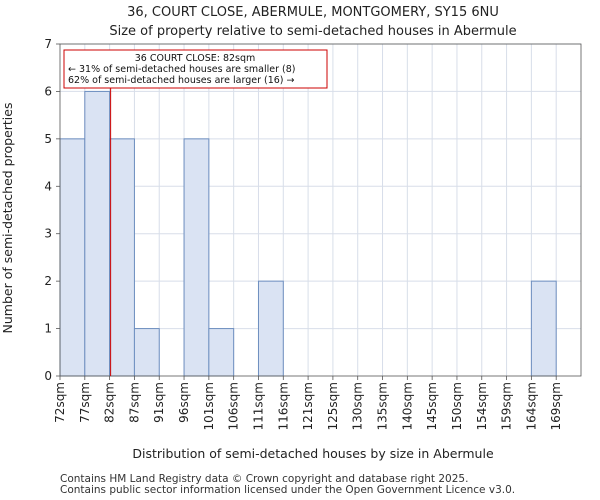  I want to click on y-tick-label: 3, so click(48, 234).